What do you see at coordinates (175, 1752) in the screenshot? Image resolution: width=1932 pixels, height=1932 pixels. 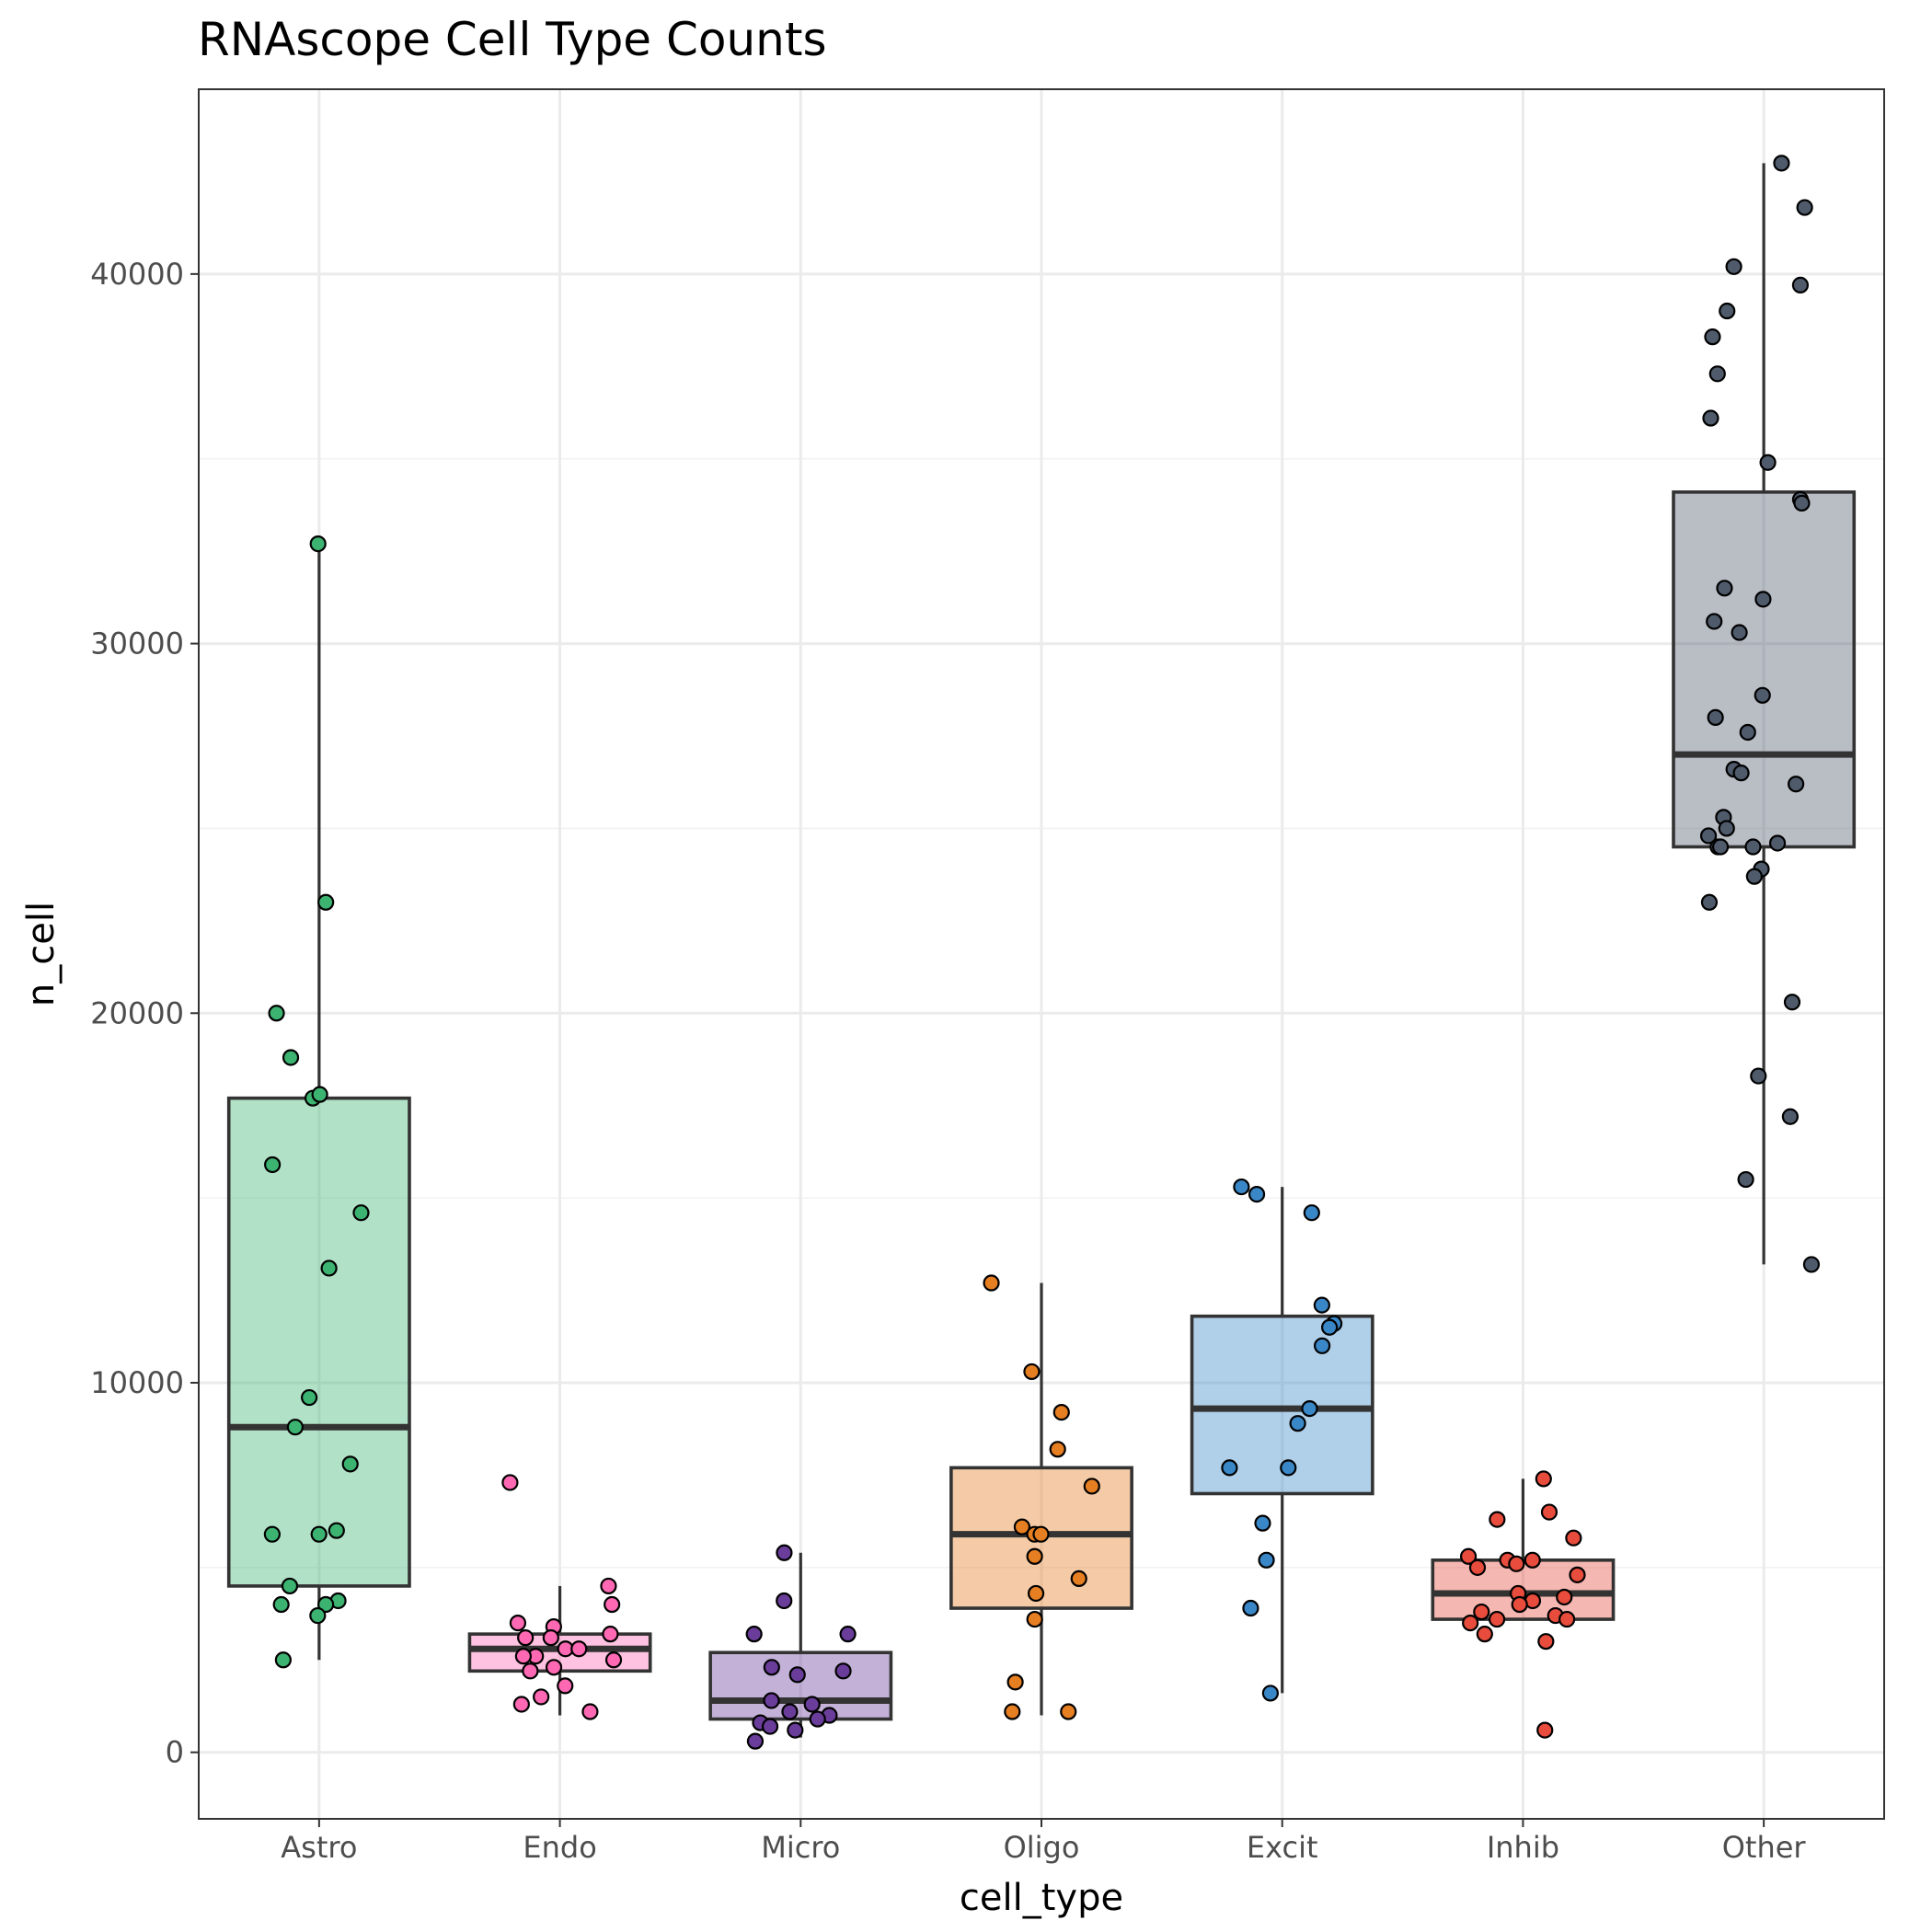 I see `y-tick-label: 0` at bounding box center [175, 1752].